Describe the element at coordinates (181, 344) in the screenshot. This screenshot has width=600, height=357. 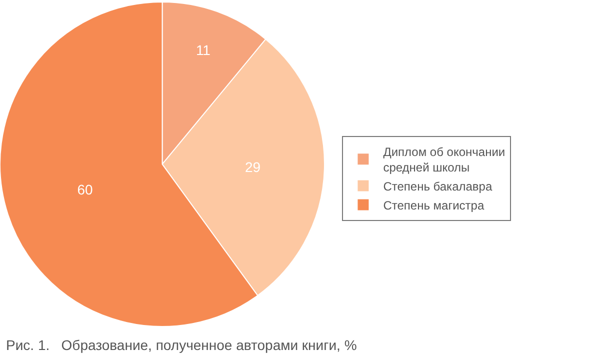
I see `text: Рис. 1. Образование, полученное авторами книги, %` at that location.